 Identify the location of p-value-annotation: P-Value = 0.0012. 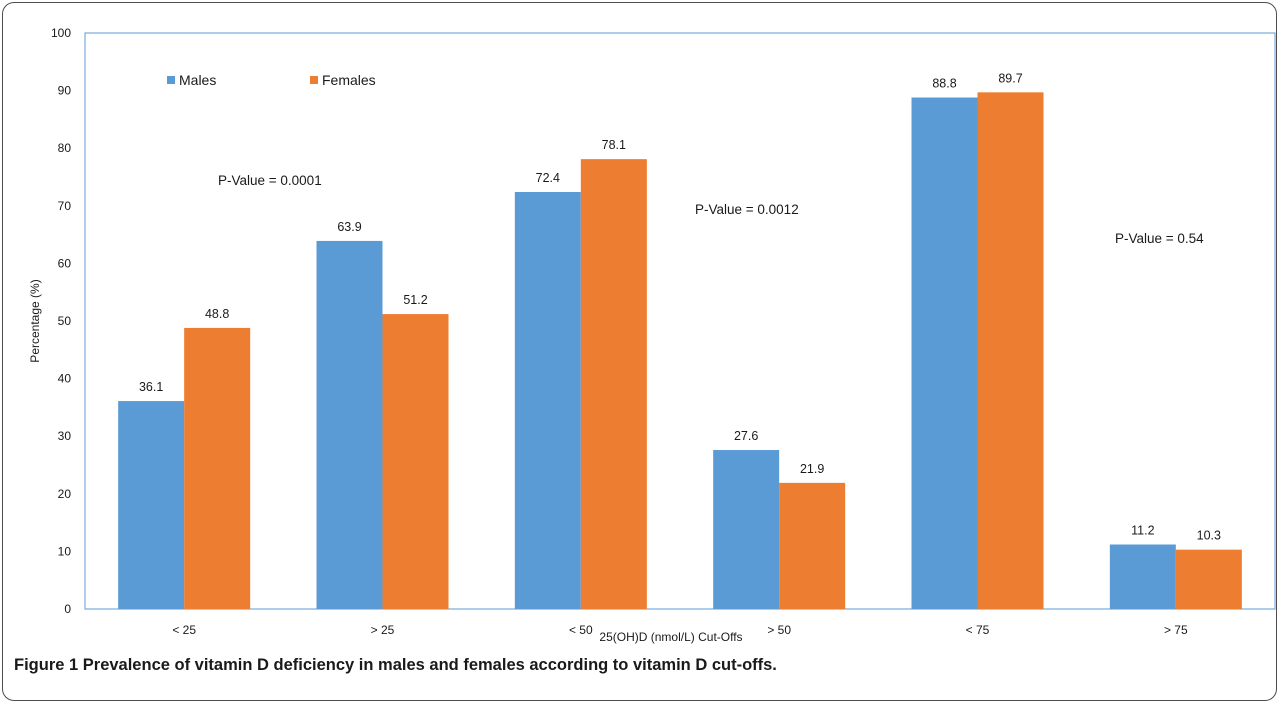
(747, 209).